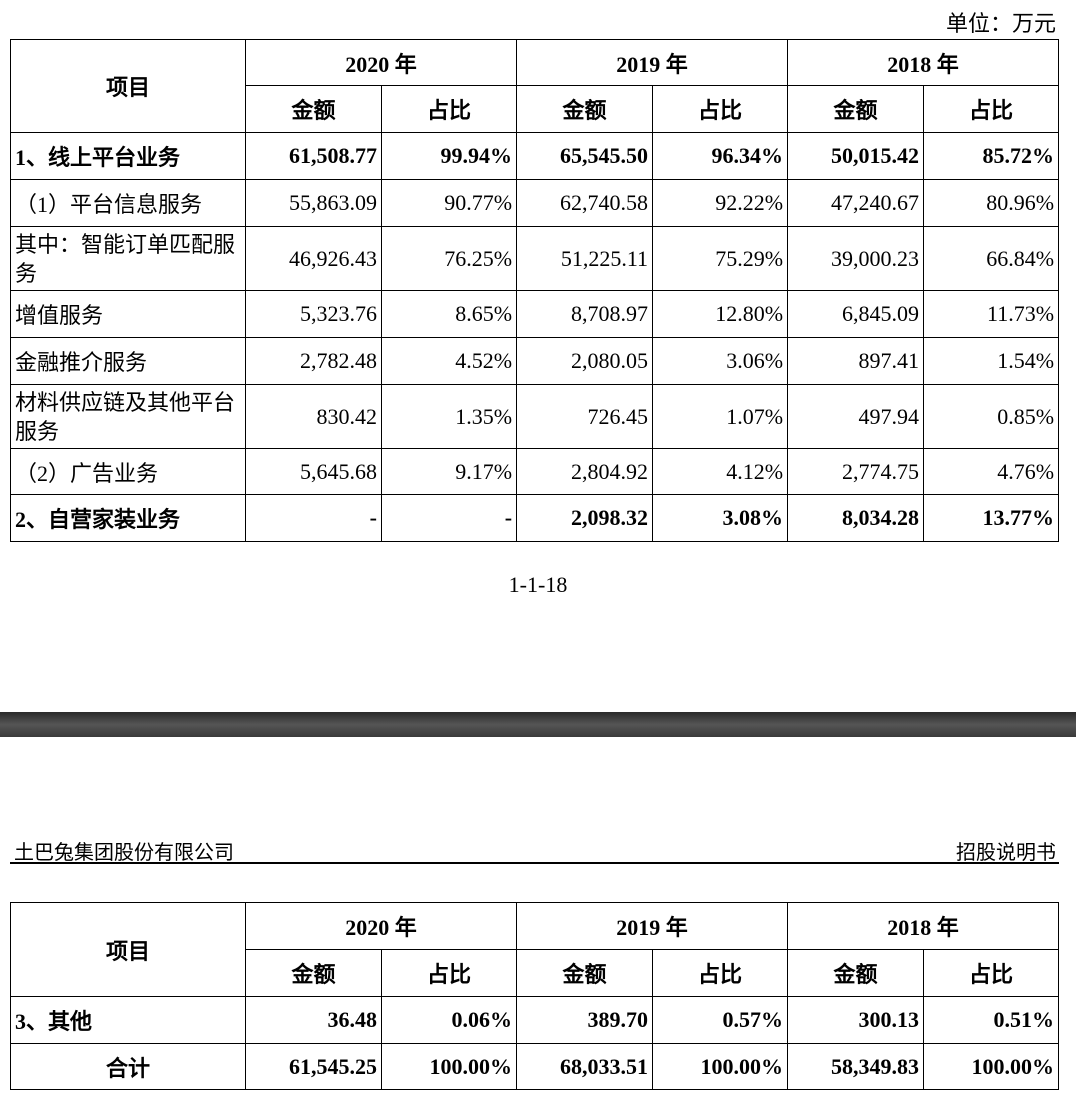 The image size is (1076, 1102). What do you see at coordinates (720, 1020) in the screenshot?
I see `ratio-cell: 0.57%` at bounding box center [720, 1020].